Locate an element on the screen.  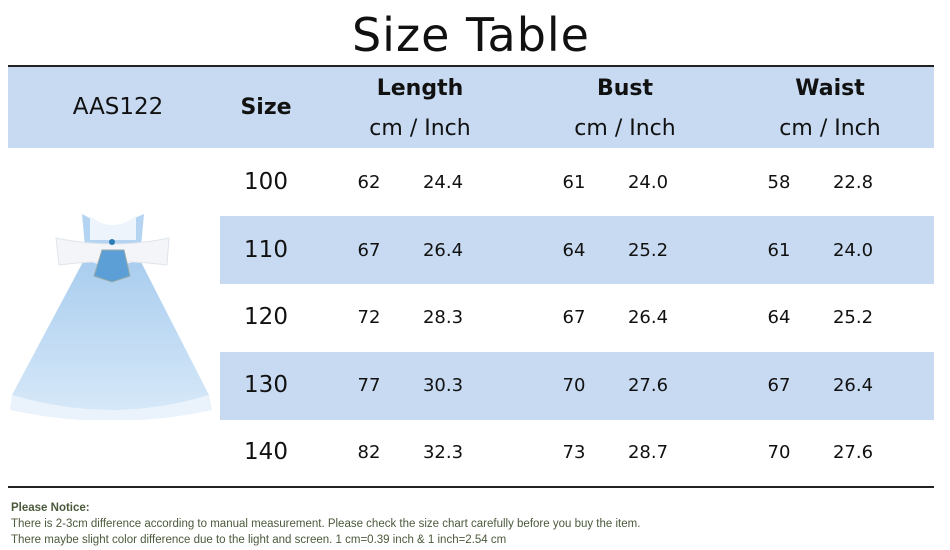
length-unit: cm / Inch is located at coordinates (420, 128).